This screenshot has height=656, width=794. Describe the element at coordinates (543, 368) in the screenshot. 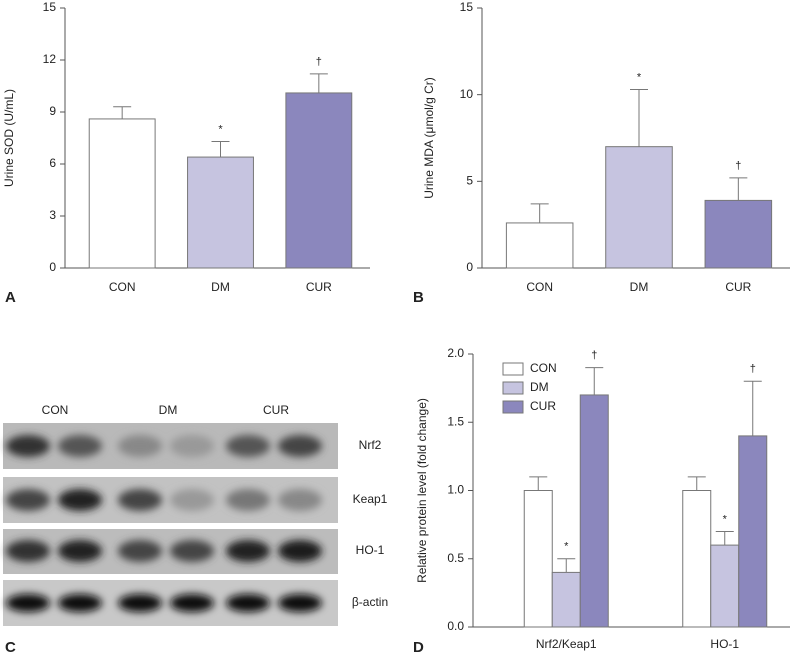

I see `legend-label: CON` at that location.